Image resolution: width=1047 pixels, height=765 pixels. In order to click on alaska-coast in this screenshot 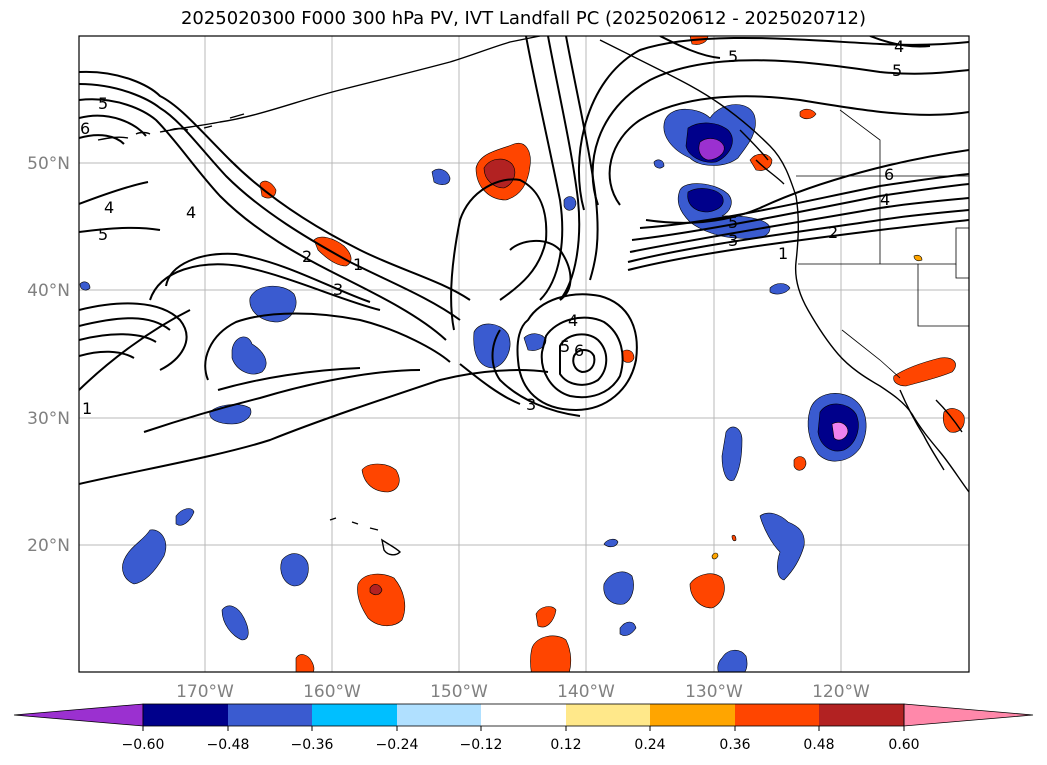, I will do `click(350, 84)`.